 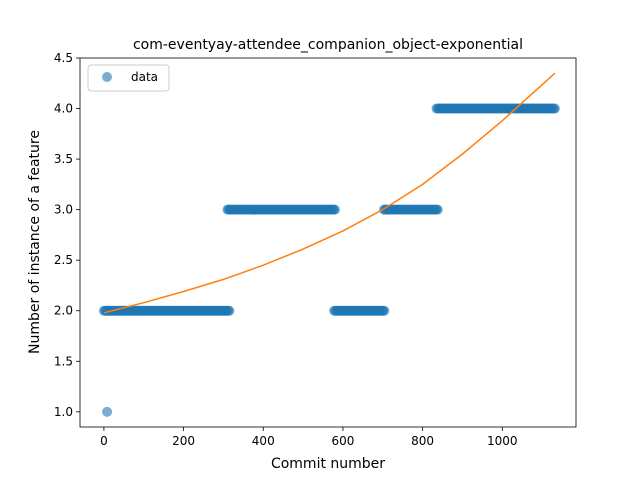 What do you see at coordinates (63, 109) in the screenshot?
I see `y-tick-label: 4.0` at bounding box center [63, 109].